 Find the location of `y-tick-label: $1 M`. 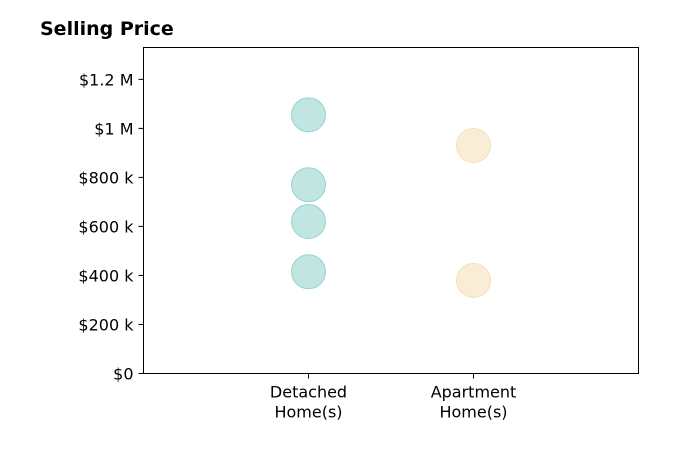

y-tick-label: $1 M is located at coordinates (113, 128).